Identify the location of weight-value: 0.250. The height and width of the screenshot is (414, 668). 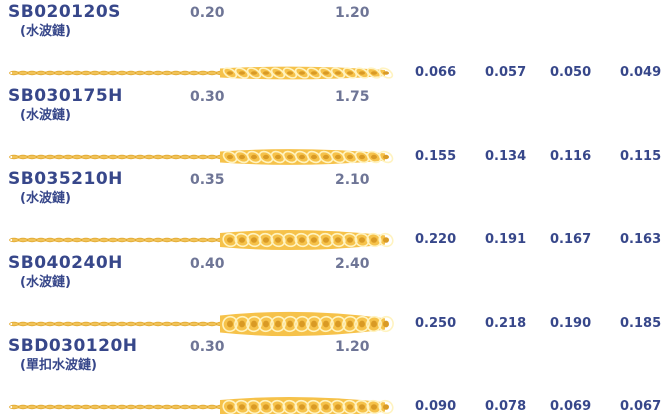
(436, 323).